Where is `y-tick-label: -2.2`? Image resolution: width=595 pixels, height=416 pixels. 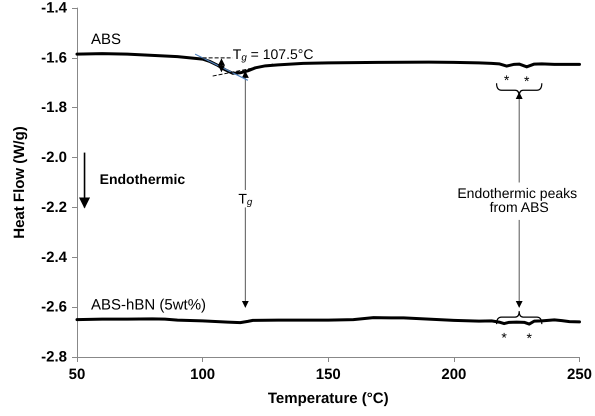 y-tick-label: -2.2 is located at coordinates (54, 207).